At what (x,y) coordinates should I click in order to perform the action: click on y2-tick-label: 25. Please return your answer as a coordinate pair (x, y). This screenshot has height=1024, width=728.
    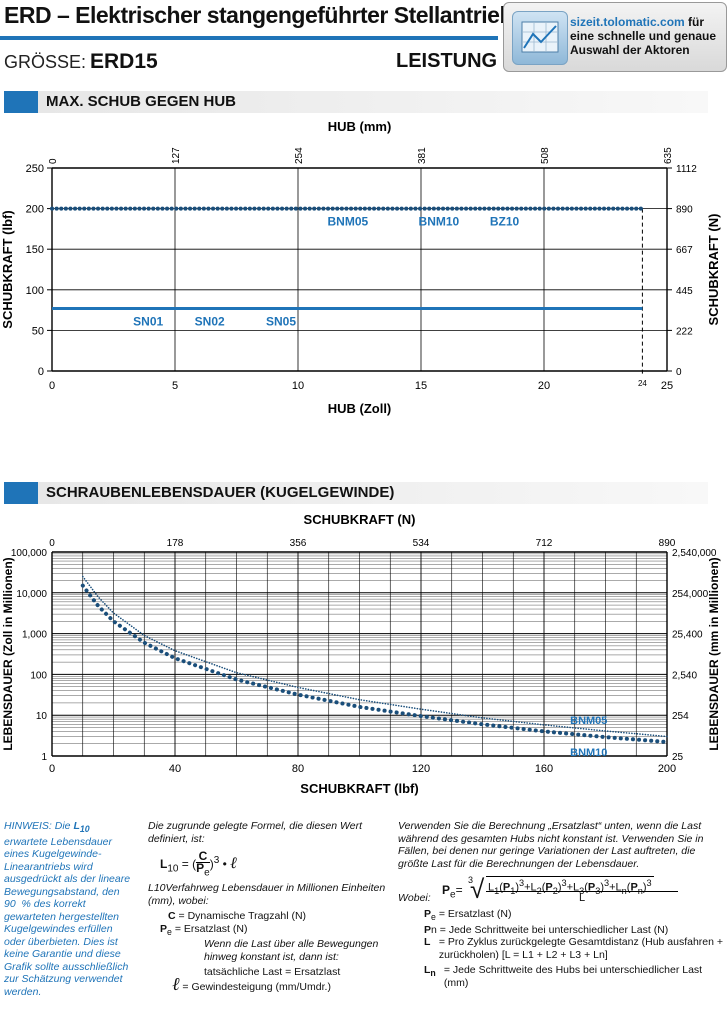
    Looking at the image, I should click on (678, 757).